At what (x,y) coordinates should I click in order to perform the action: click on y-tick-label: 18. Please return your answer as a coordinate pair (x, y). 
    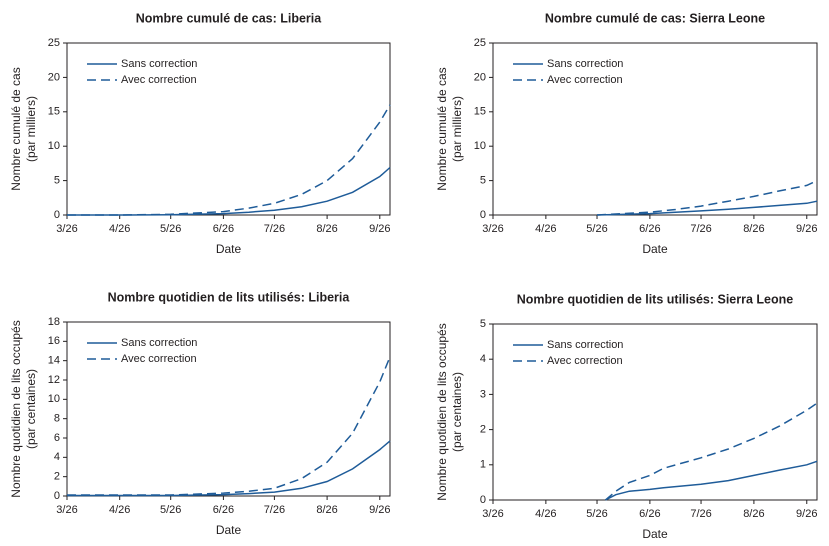
    Looking at the image, I should click on (54, 322).